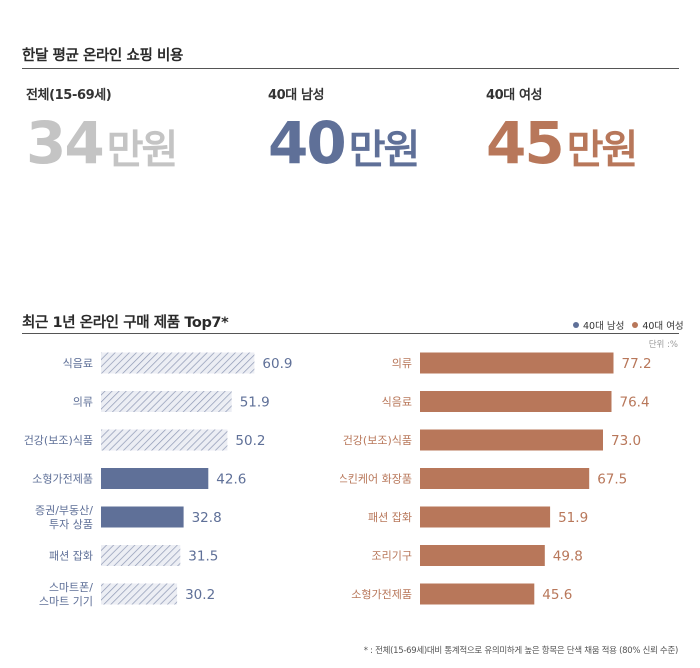 The width and height of the screenshot is (700, 668). I want to click on legend-female-swatch, so click(635, 325).